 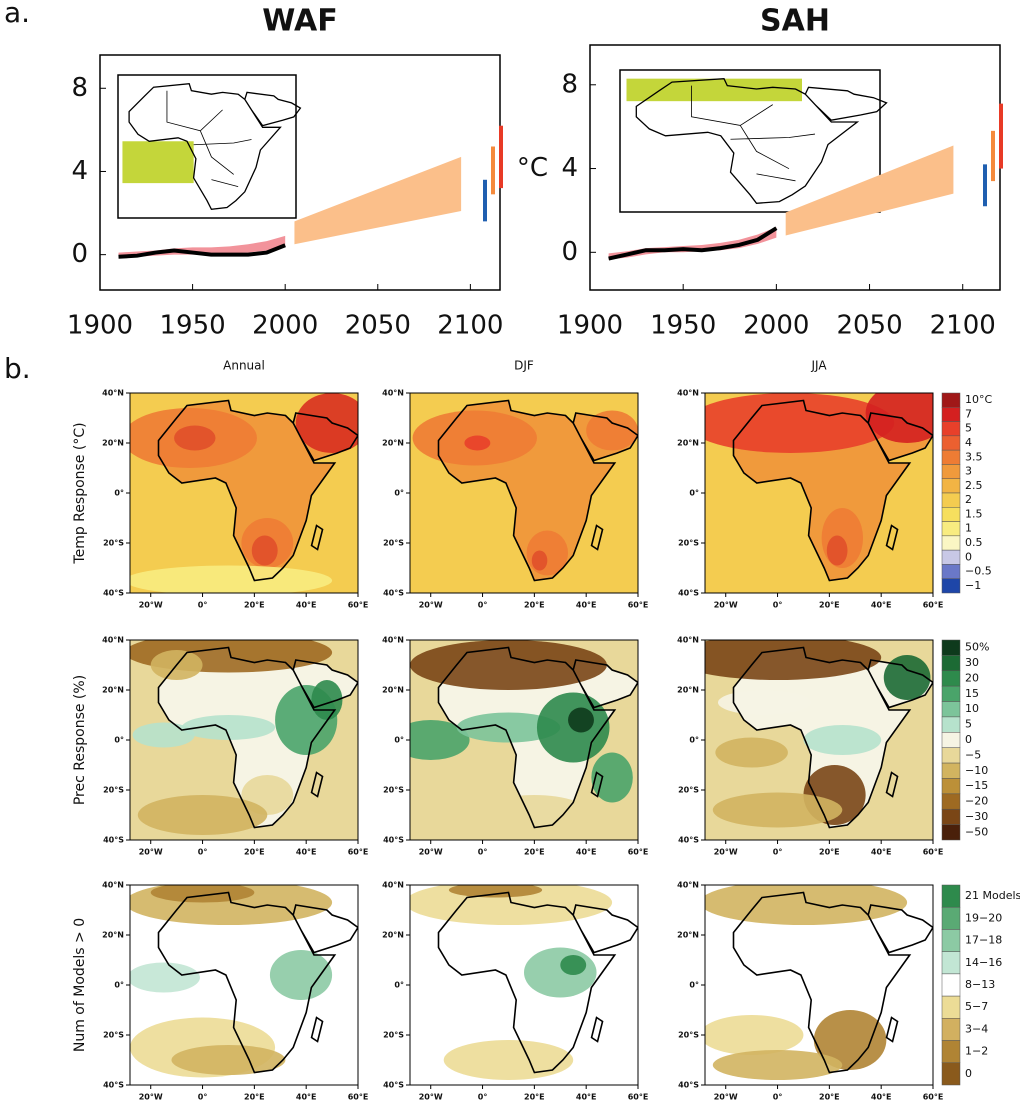 What do you see at coordinates (378, 326) in the screenshot?
I see `x-tick-label: 2050` at bounding box center [378, 326].